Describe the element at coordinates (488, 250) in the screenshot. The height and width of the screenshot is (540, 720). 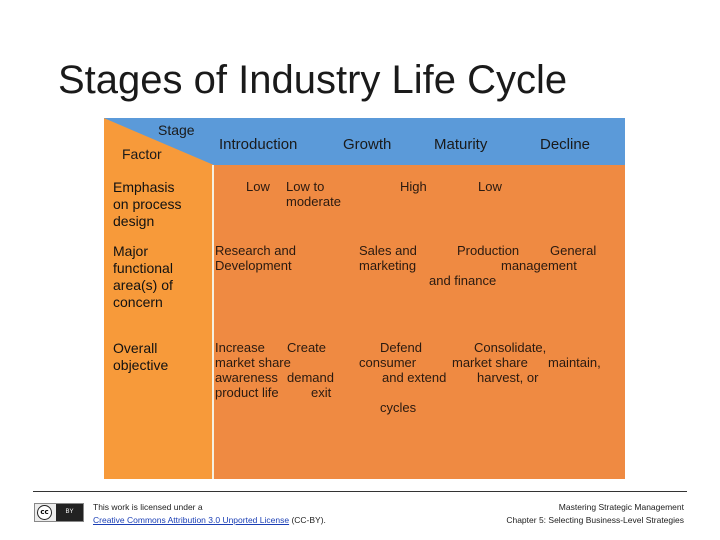
I see `cell-text: Production` at that location.